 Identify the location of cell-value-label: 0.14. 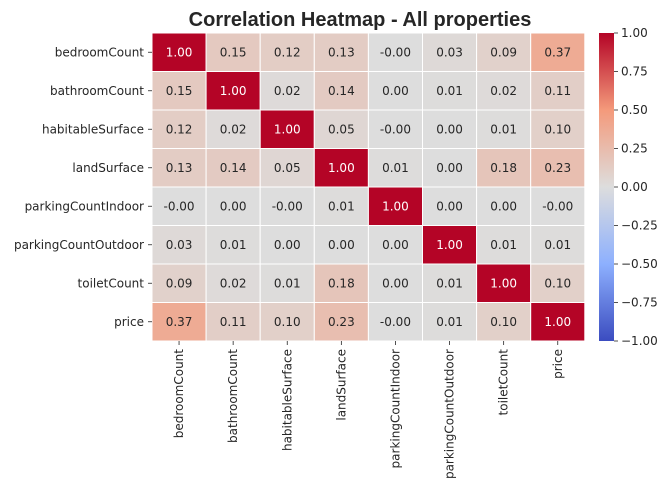
(233, 168).